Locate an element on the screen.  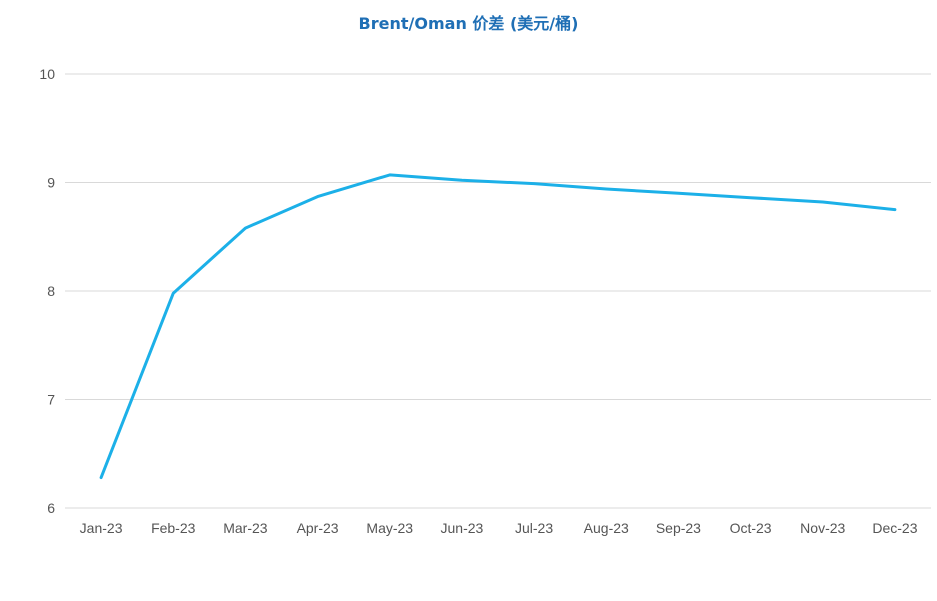
x-tick-label: Aug-23 is located at coordinates (606, 528).